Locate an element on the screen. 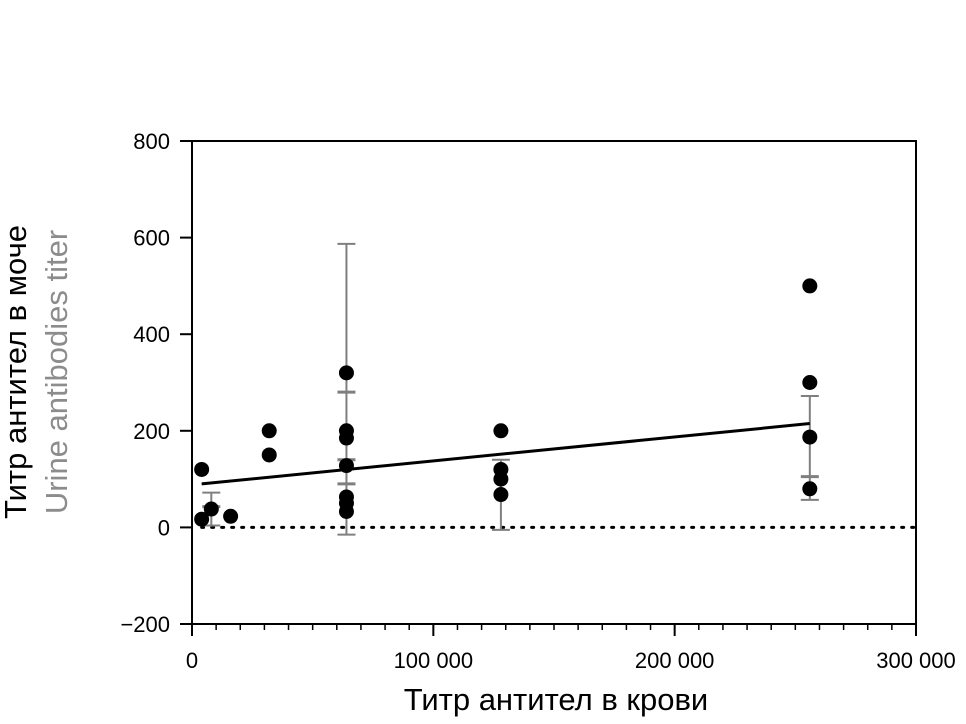 The height and width of the screenshot is (724, 966). x-tick-labels: 0 100 000 200 000 300 000 is located at coordinates (571, 660).